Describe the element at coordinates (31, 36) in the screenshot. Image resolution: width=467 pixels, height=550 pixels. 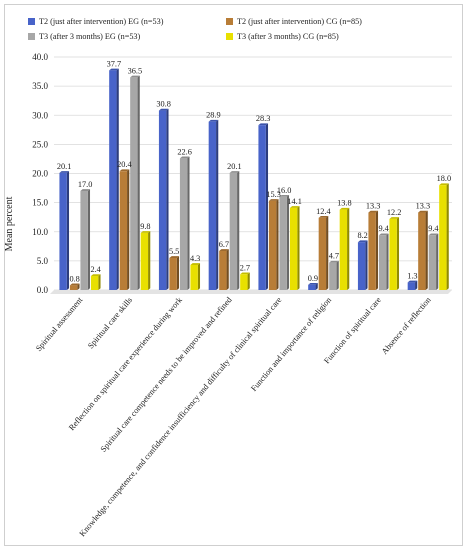
I see `legend-swatch-t3-eg` at that location.